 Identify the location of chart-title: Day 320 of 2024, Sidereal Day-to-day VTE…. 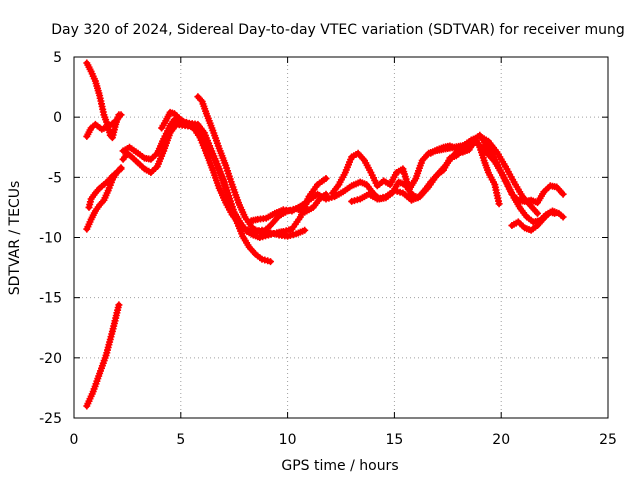
(338, 30).